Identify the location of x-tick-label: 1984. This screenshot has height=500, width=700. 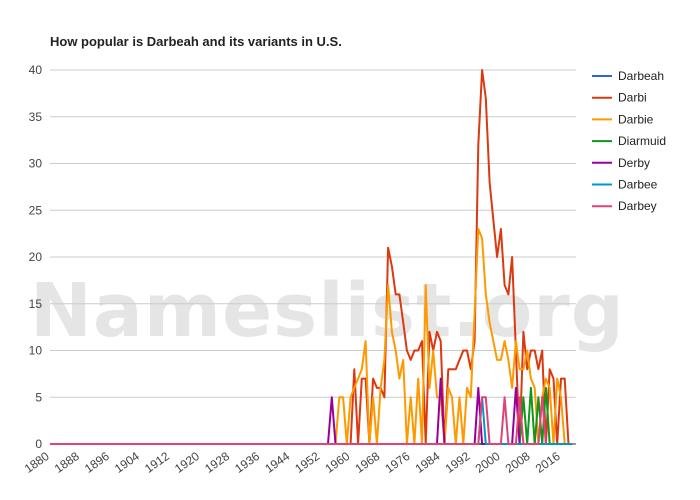
(428, 462).